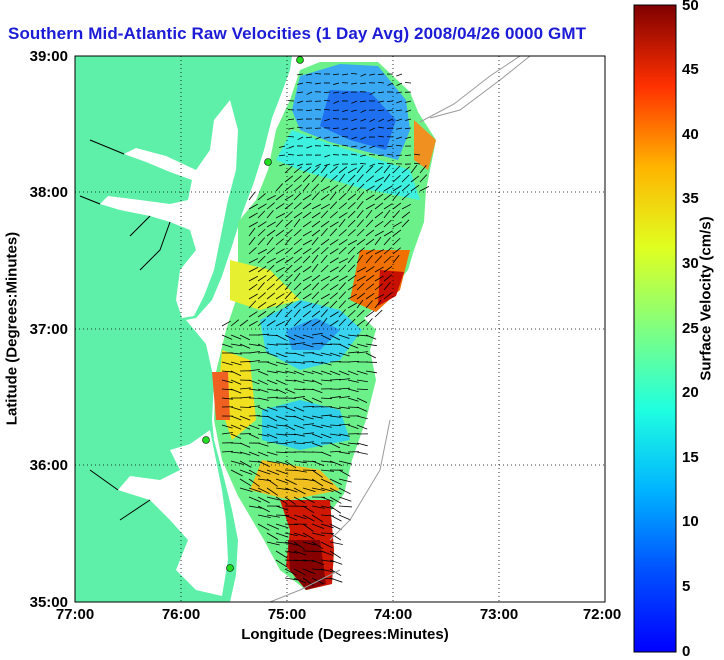  I want to click on colorbar-tick-label: 5, so click(686, 586).